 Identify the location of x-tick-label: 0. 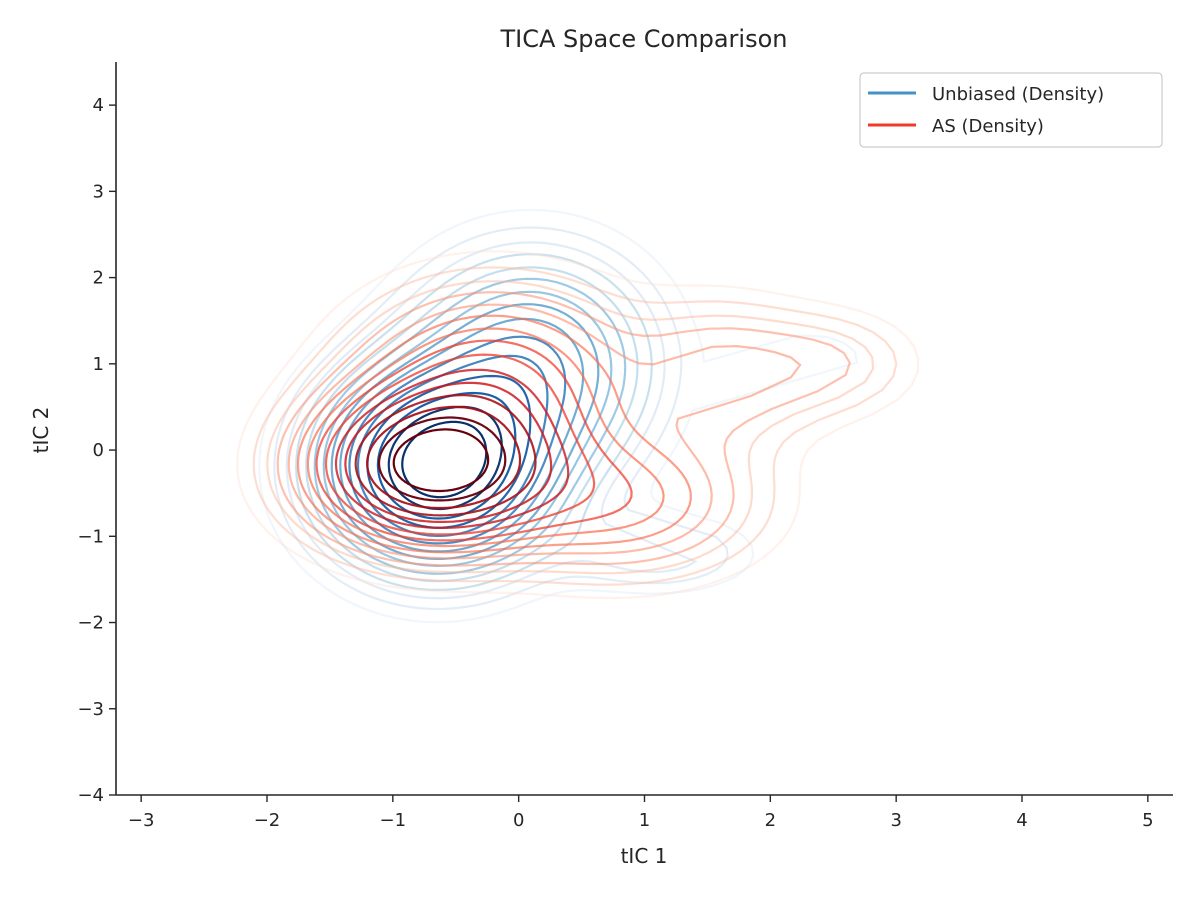
(518, 820).